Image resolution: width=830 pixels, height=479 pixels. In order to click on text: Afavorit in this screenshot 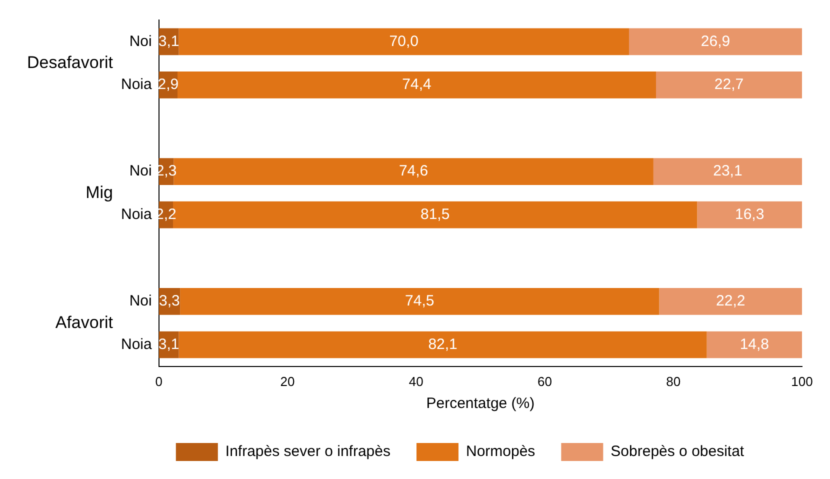, I will do `click(84, 322)`.